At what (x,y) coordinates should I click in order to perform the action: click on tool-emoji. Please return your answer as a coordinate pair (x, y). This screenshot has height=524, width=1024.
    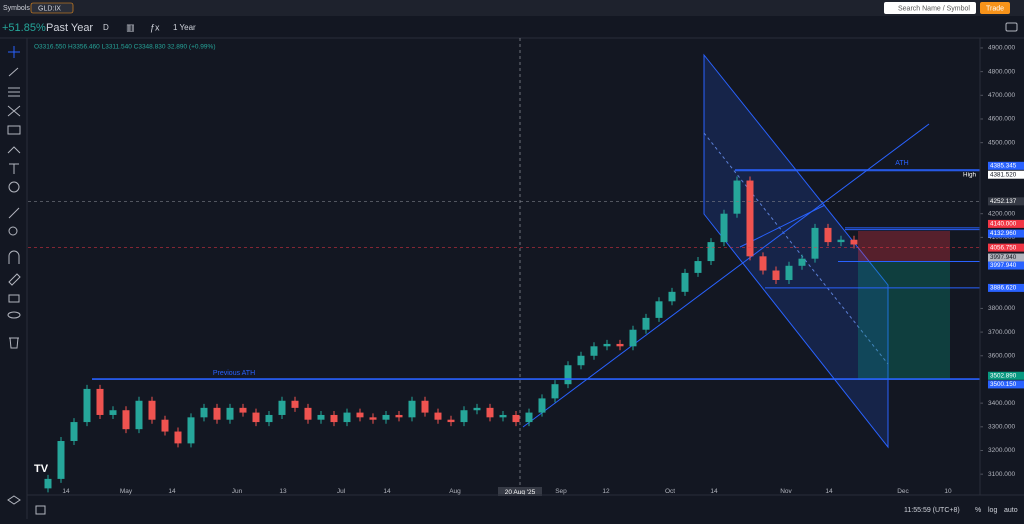
    Looking at the image, I should click on (14, 187).